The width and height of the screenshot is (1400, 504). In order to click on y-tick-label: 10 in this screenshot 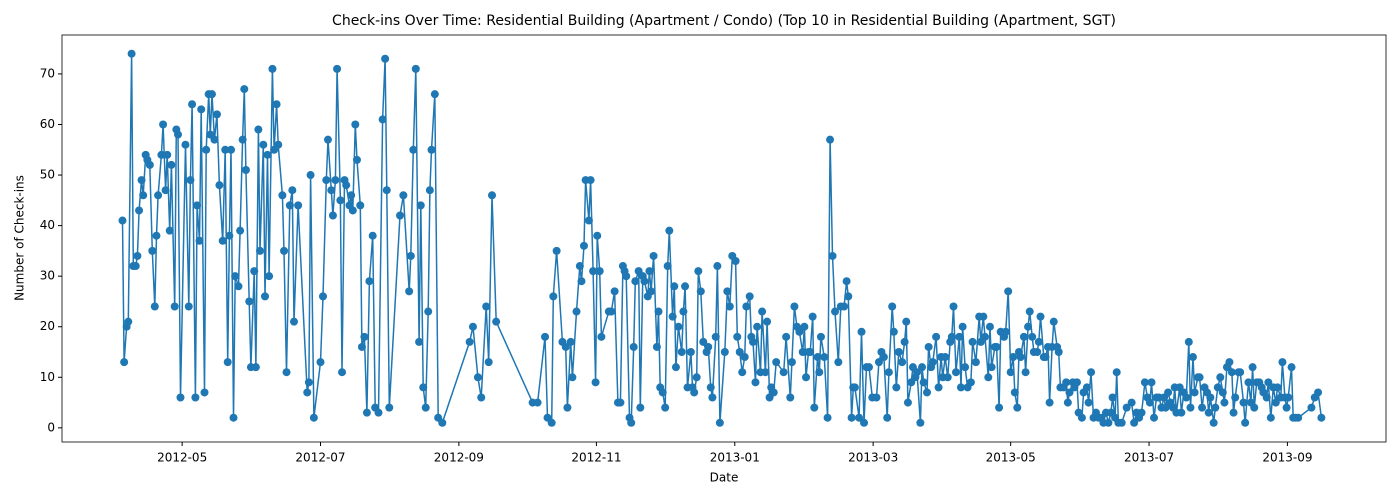, I will do `click(47, 377)`.